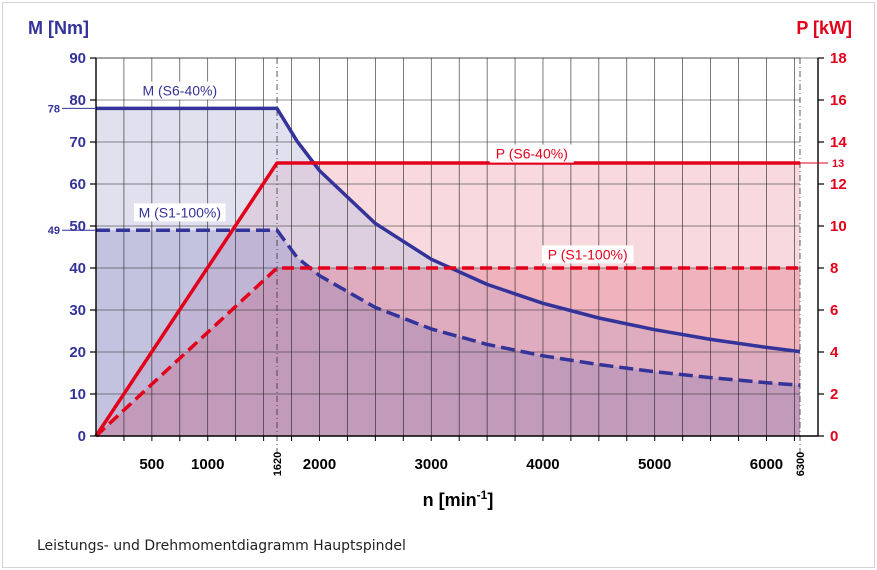  What do you see at coordinates (77, 310) in the screenshot?
I see `y-left-tick-label: 30` at bounding box center [77, 310].